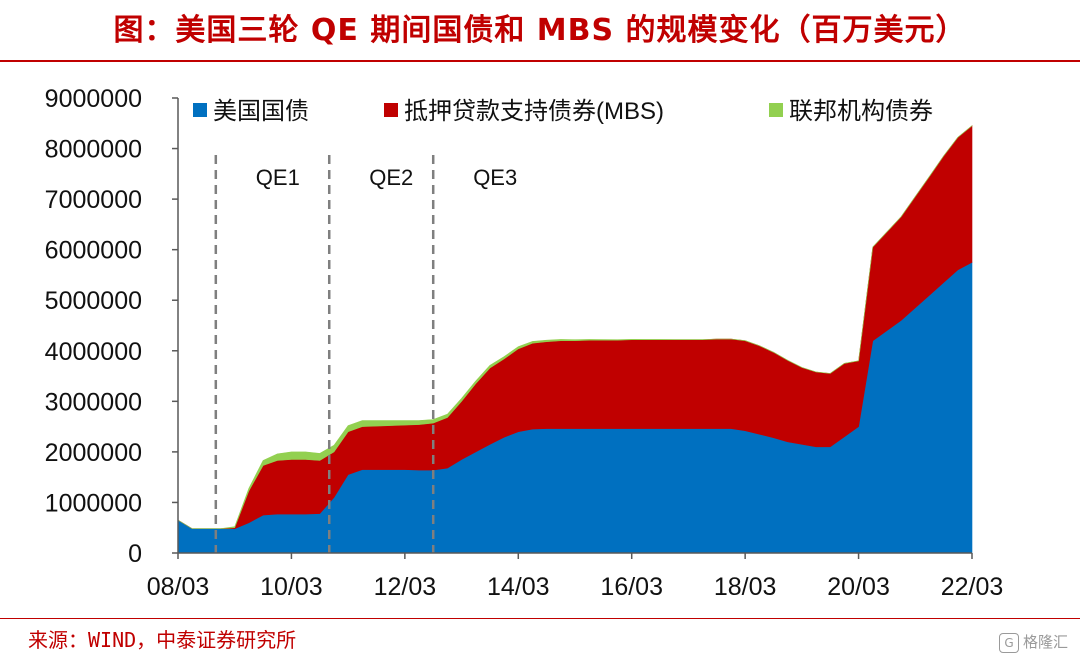 This screenshot has width=1080, height=659. I want to click on legend-item-agency: 联邦机构债券, so click(851, 111).